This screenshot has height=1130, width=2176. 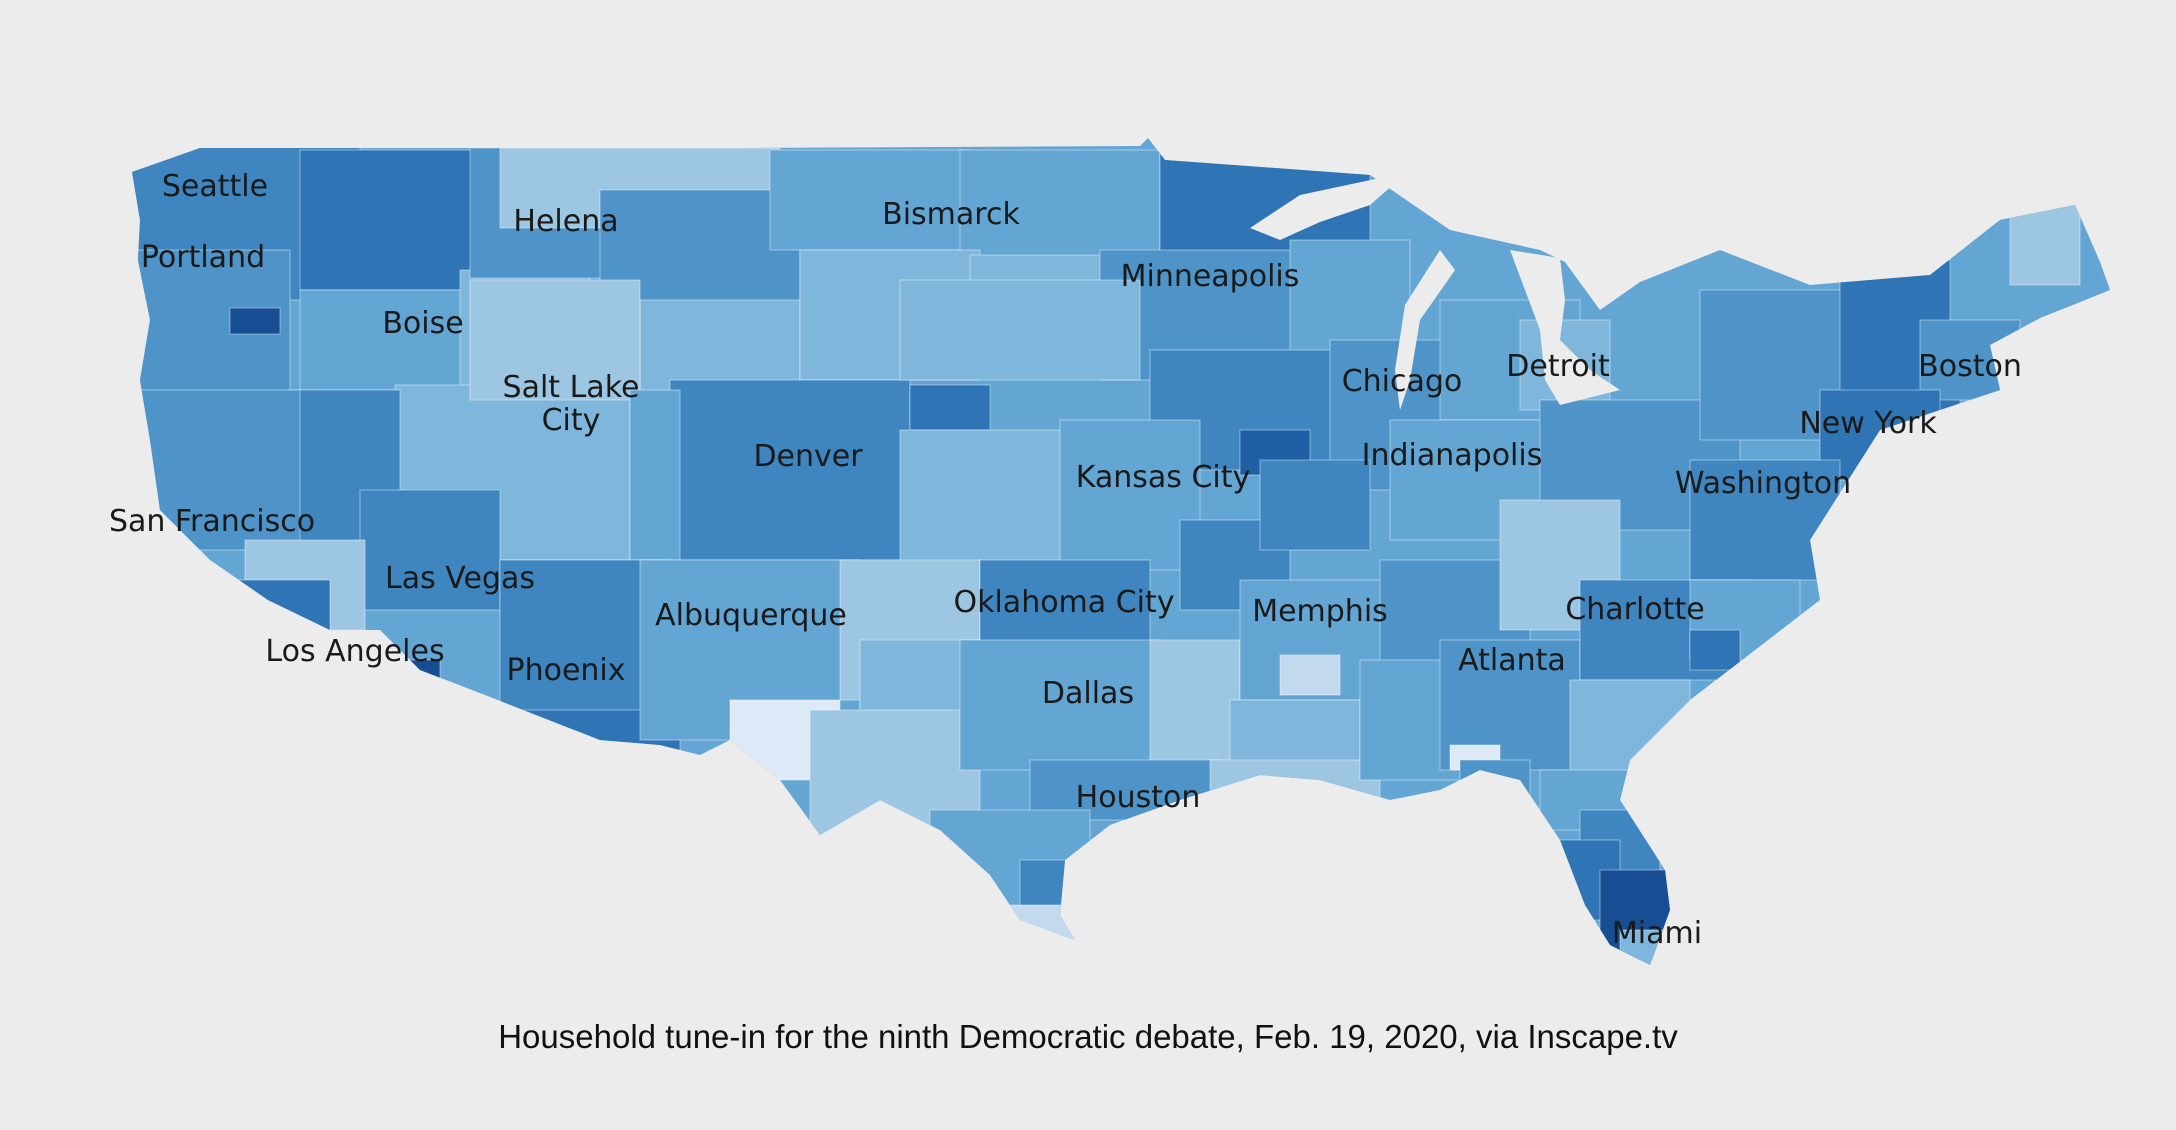 What do you see at coordinates (255, 321) in the screenshot?
I see `map-region-bend` at bounding box center [255, 321].